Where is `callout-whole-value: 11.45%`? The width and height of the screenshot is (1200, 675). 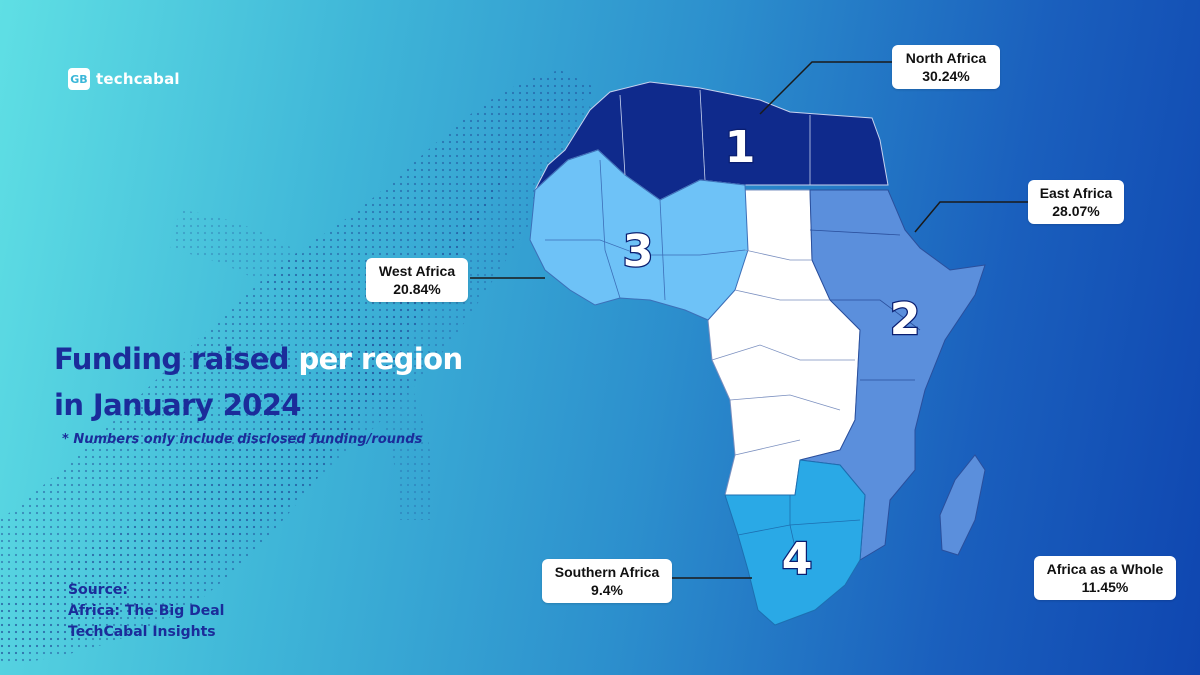 callout-whole-value: 11.45% is located at coordinates (1105, 587).